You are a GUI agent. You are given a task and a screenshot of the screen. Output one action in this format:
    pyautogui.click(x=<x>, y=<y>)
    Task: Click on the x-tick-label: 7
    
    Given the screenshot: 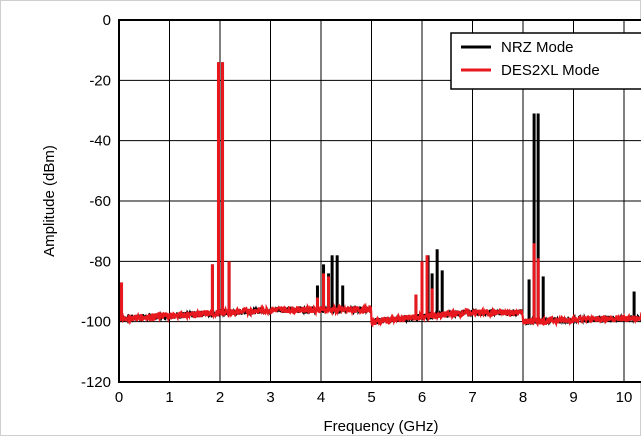 What is the action you would take?
    pyautogui.click(x=472, y=397)
    